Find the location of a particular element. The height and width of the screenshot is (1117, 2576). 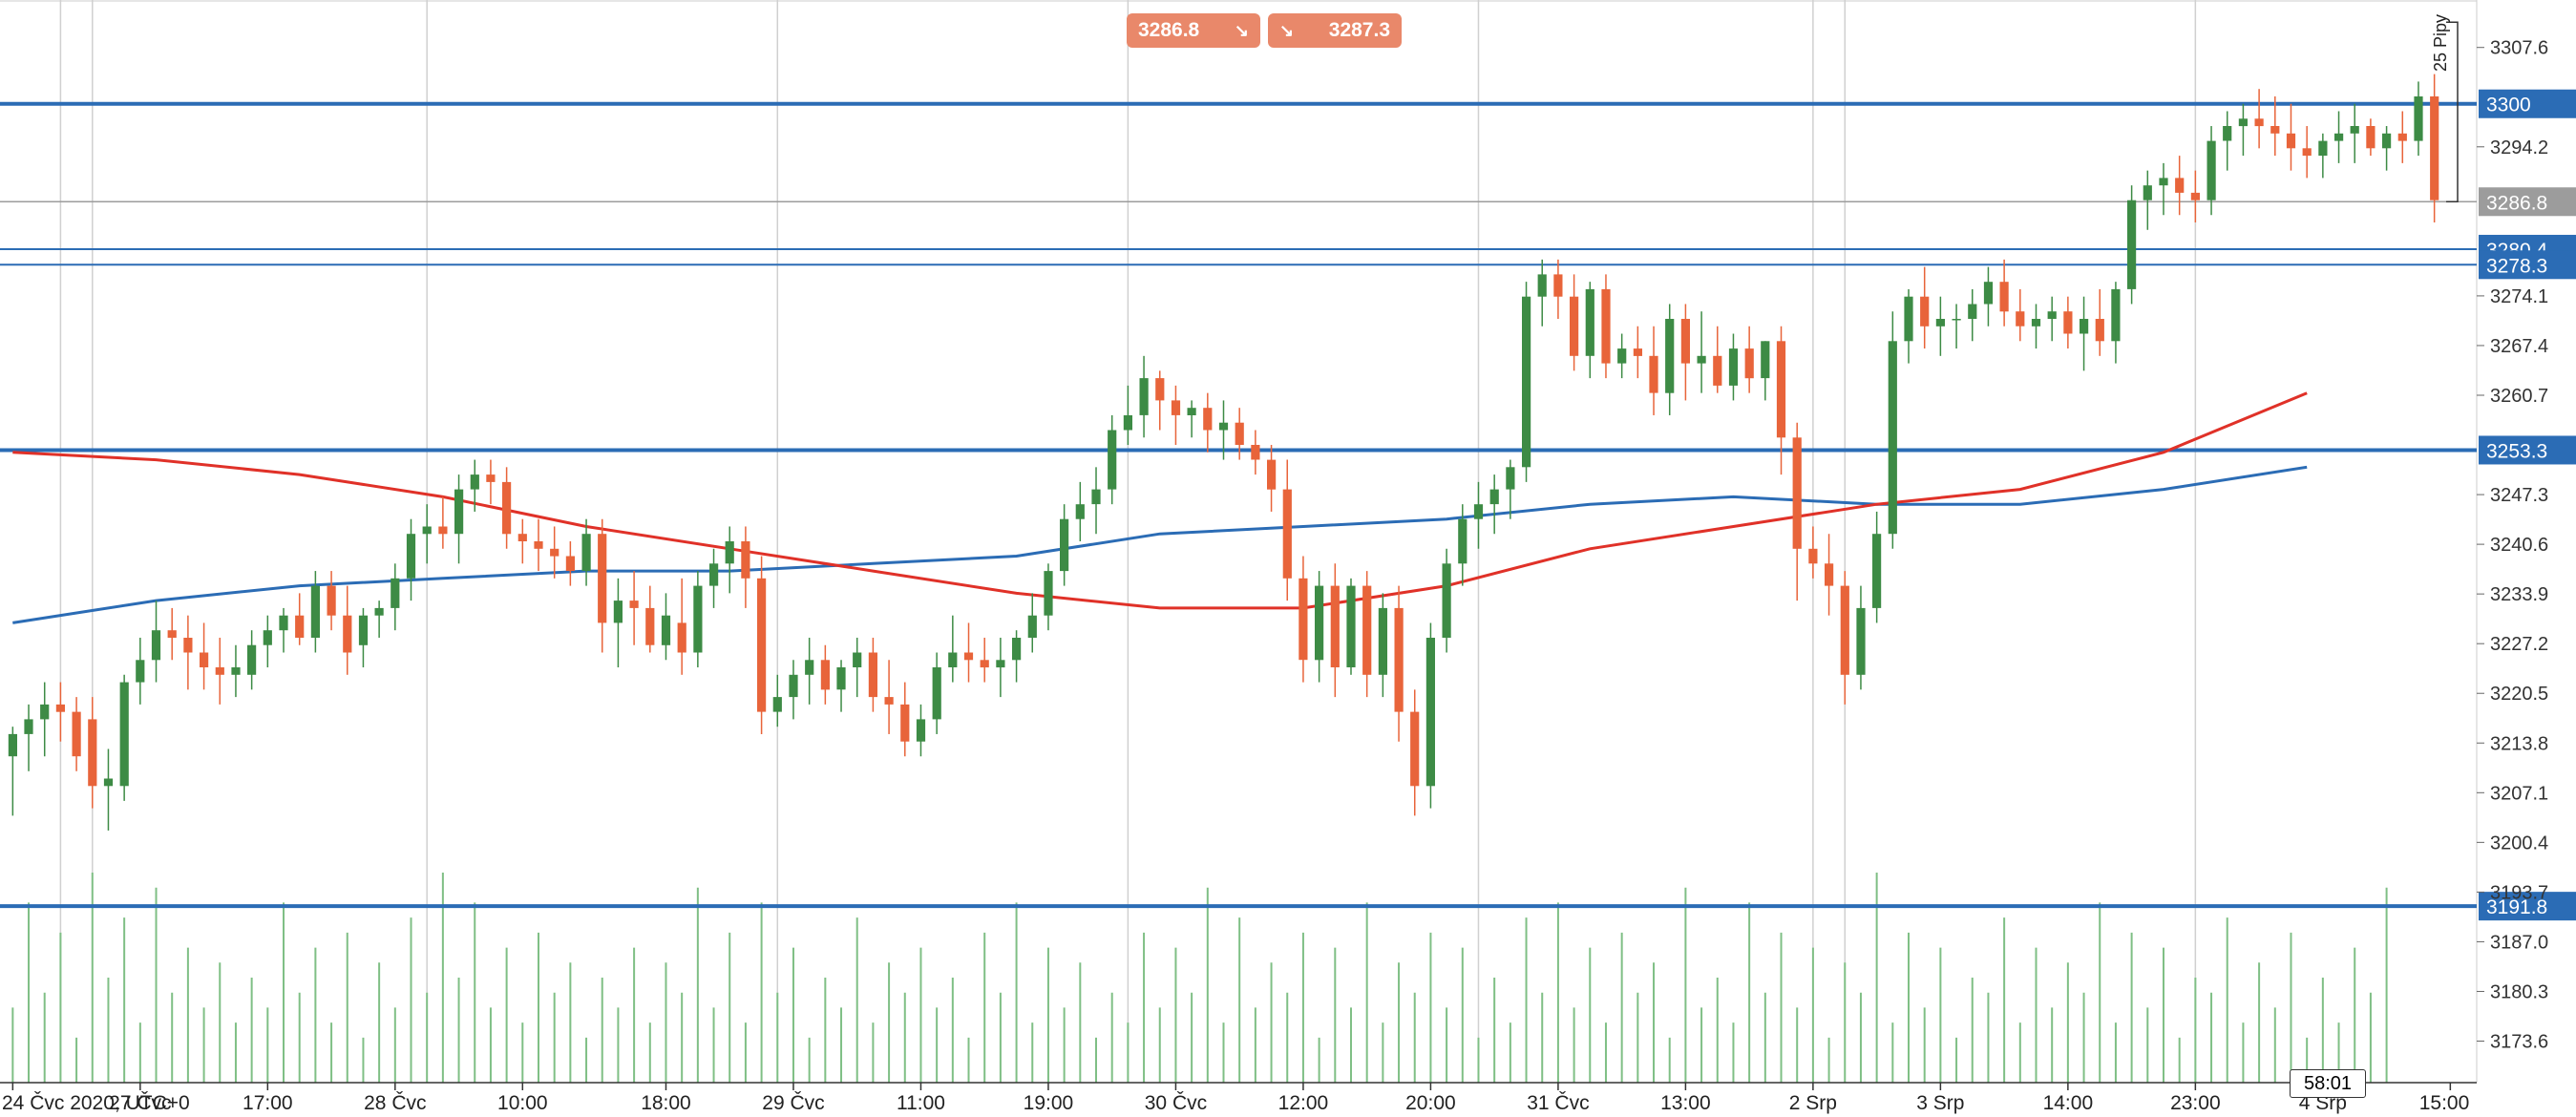

range-marker is located at coordinates (2452, 112).